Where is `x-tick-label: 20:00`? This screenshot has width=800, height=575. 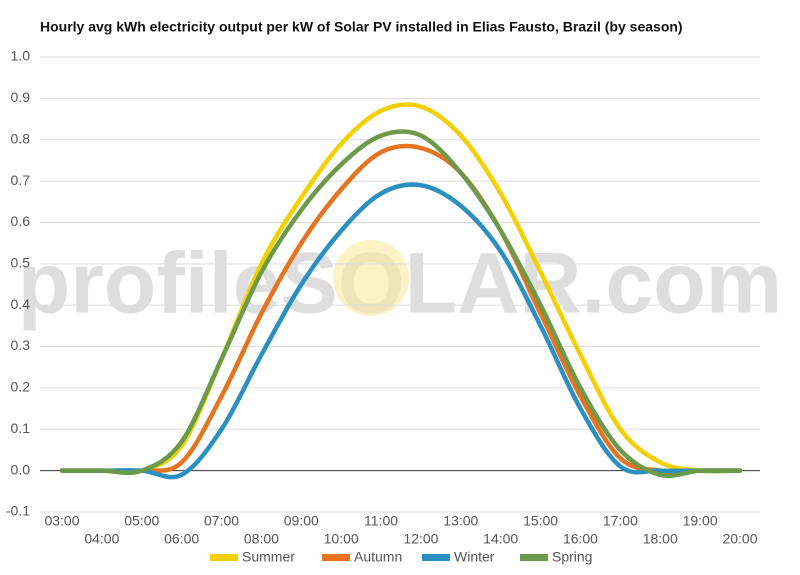
x-tick-label: 20:00 is located at coordinates (739, 539).